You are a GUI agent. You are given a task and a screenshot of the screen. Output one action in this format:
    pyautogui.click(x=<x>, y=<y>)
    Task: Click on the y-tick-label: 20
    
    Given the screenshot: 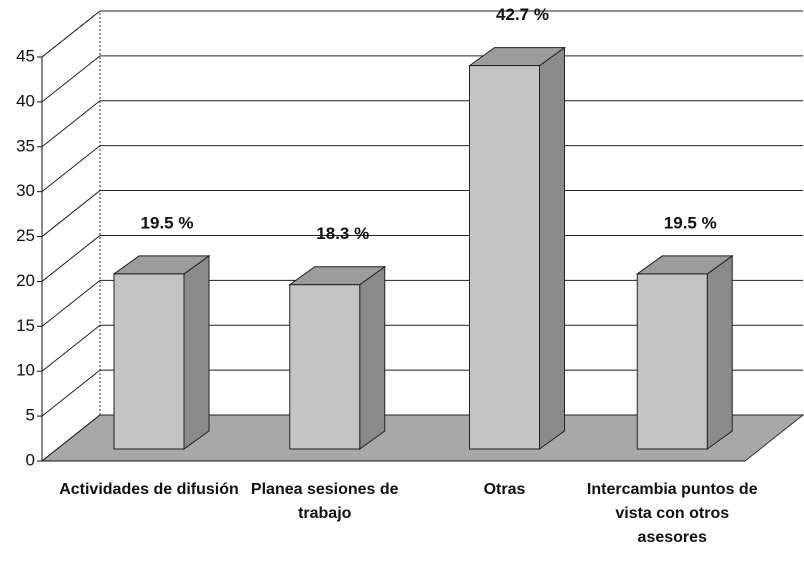 What is the action you would take?
    pyautogui.click(x=25, y=280)
    